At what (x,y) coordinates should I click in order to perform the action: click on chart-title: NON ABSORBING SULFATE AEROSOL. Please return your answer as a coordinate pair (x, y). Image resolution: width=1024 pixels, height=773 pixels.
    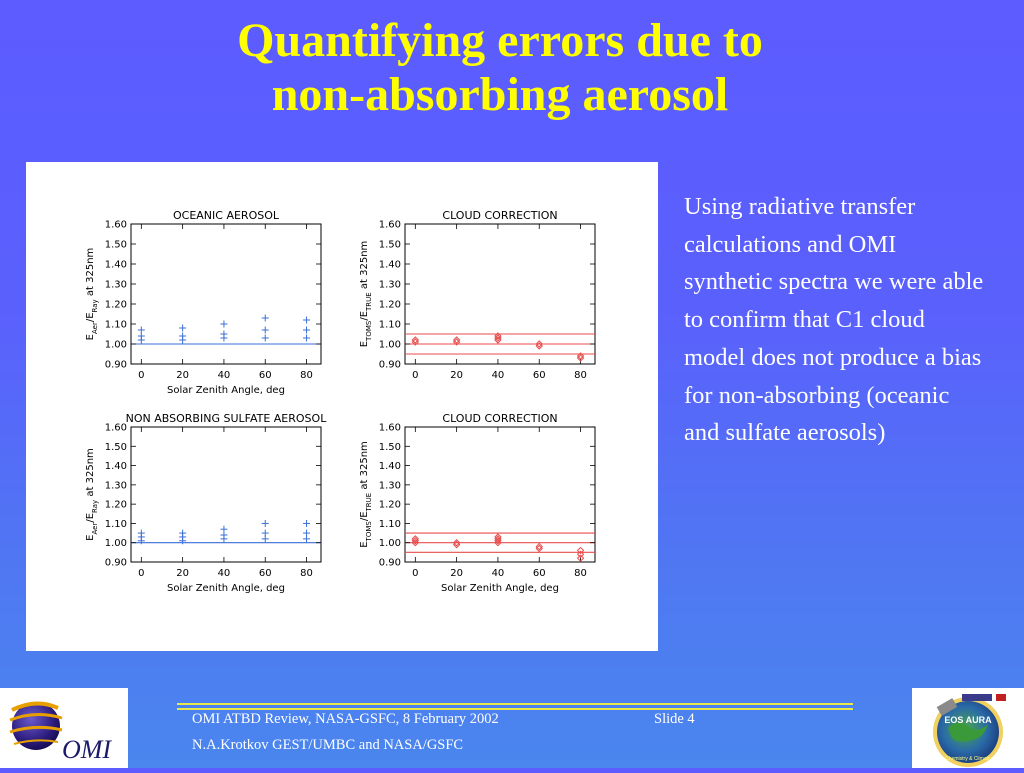
    Looking at the image, I should click on (227, 418).